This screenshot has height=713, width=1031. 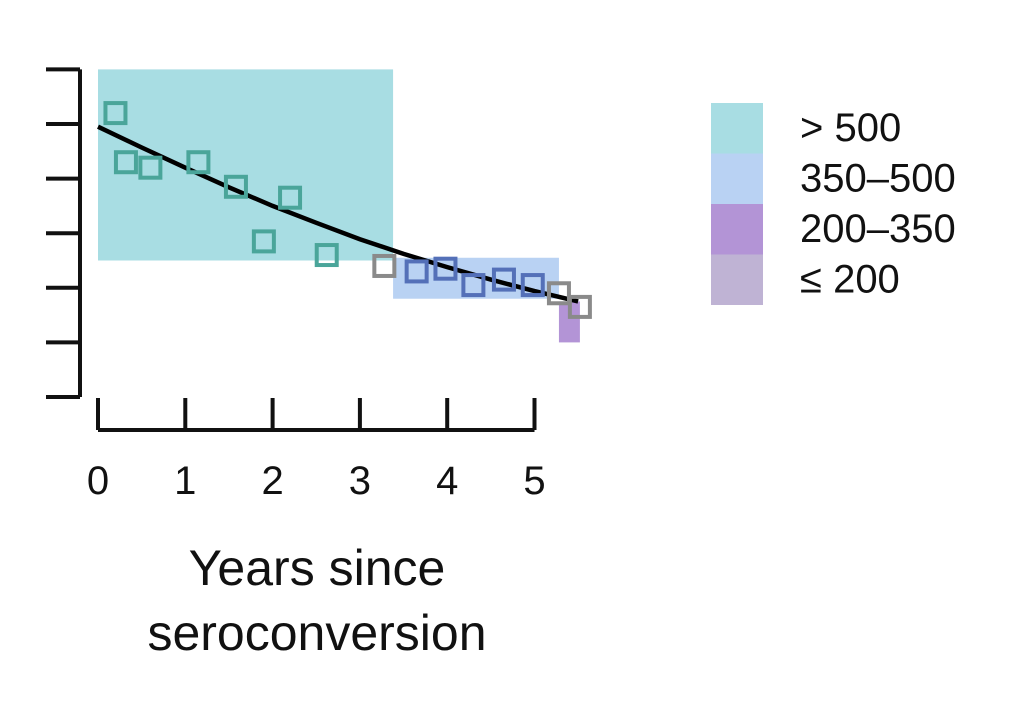 I want to click on x-tick-label-0: 0, so click(x=98, y=481).